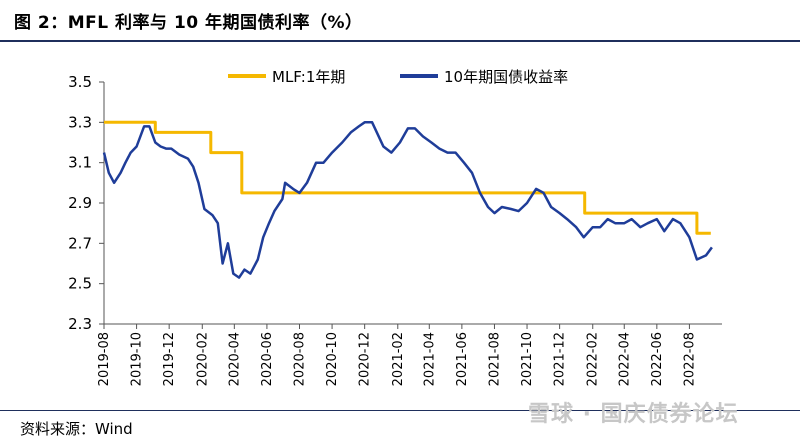 The image size is (800, 447). Describe the element at coordinates (398, 359) in the screenshot. I see `x-tick-label: 2021-02` at that location.